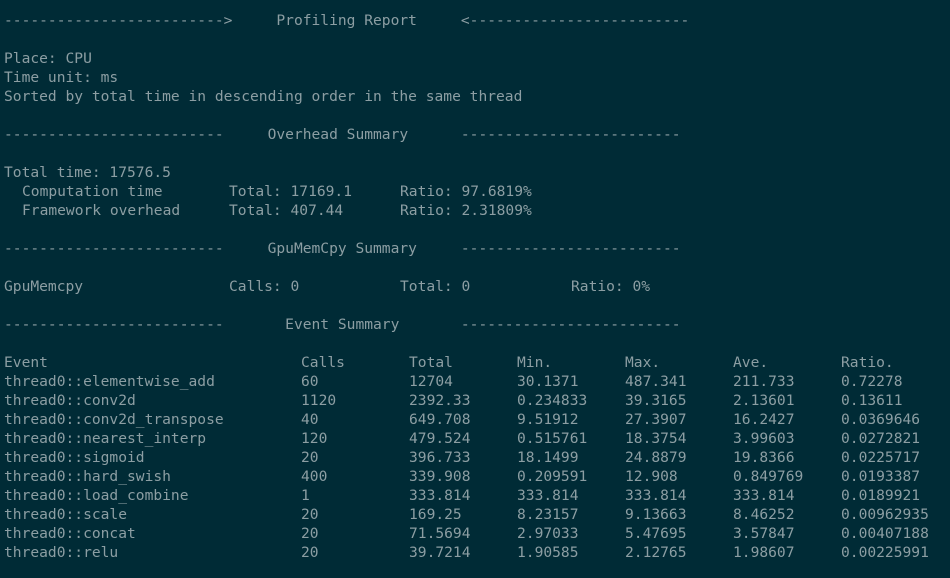 The width and height of the screenshot is (950, 578). What do you see at coordinates (431, 381) in the screenshot?
I see `event-total: 12704` at bounding box center [431, 381].